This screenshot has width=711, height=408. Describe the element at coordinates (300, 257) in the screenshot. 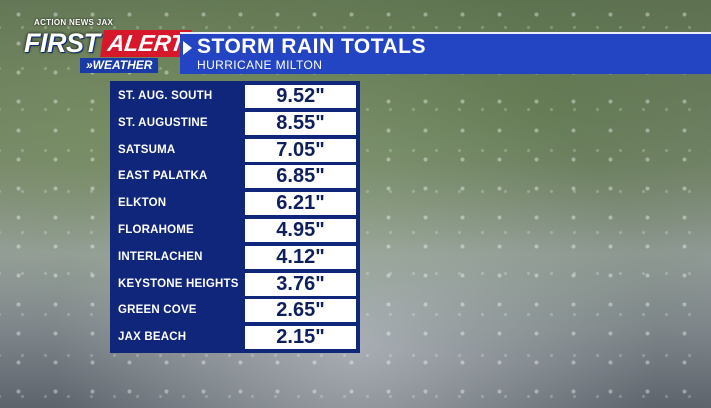

I see `rain-total-value: 4.12"` at that location.